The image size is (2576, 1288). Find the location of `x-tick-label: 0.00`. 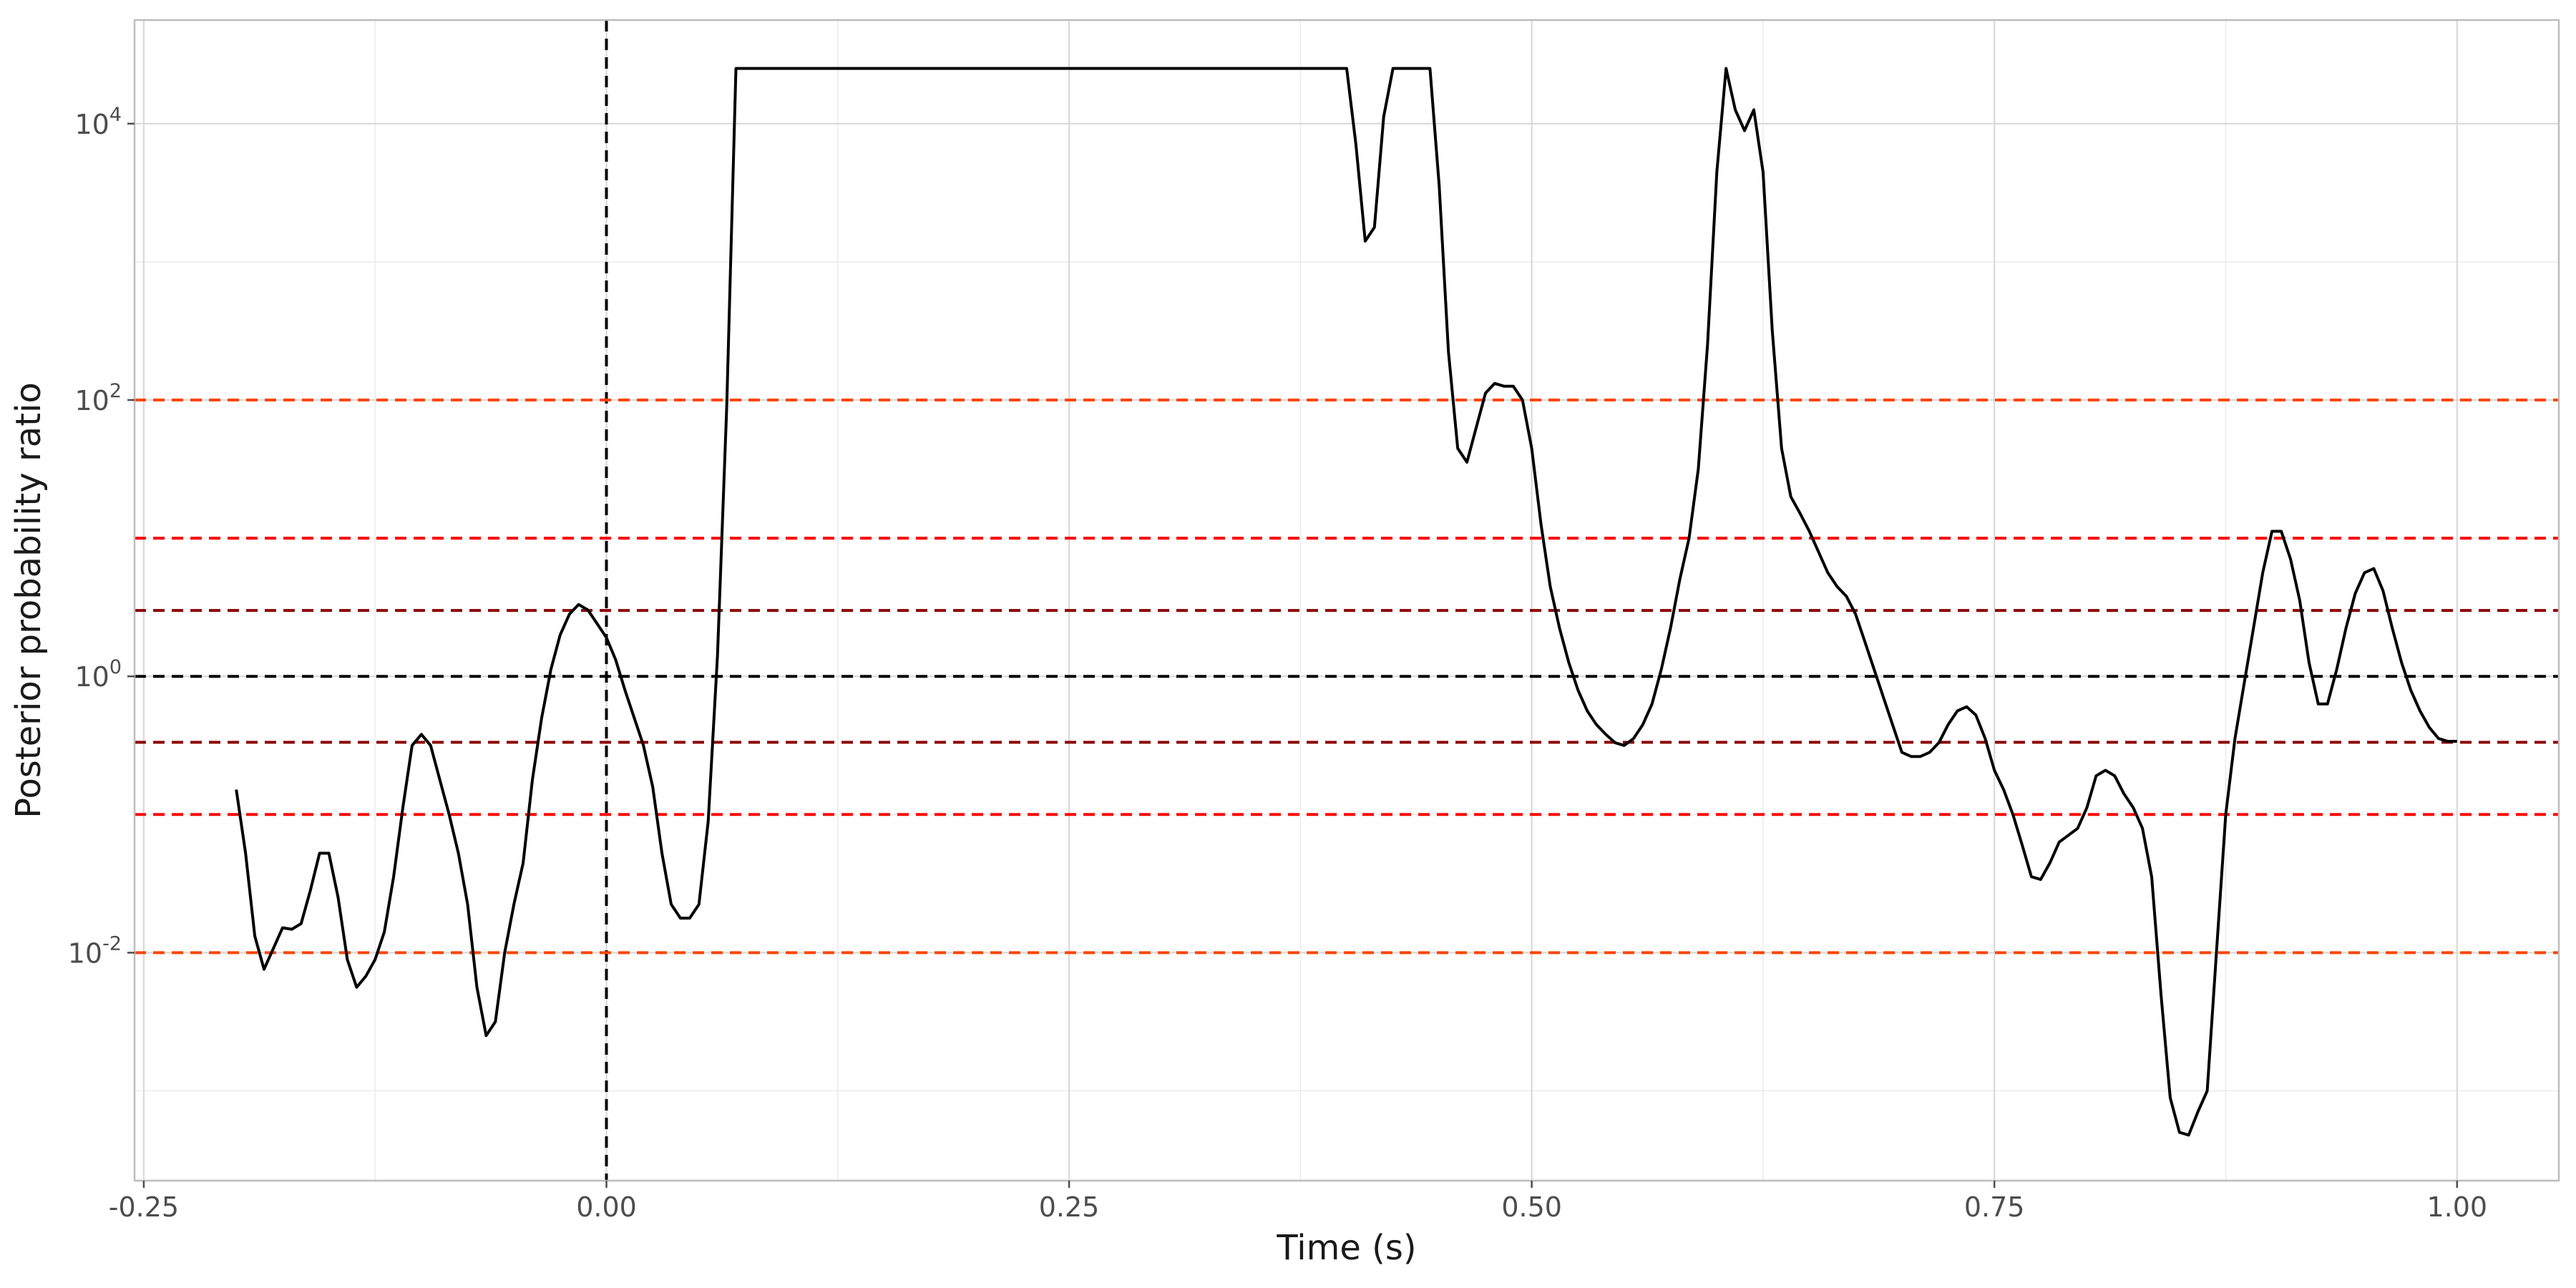

x-tick-label: 0.00 is located at coordinates (606, 1207).